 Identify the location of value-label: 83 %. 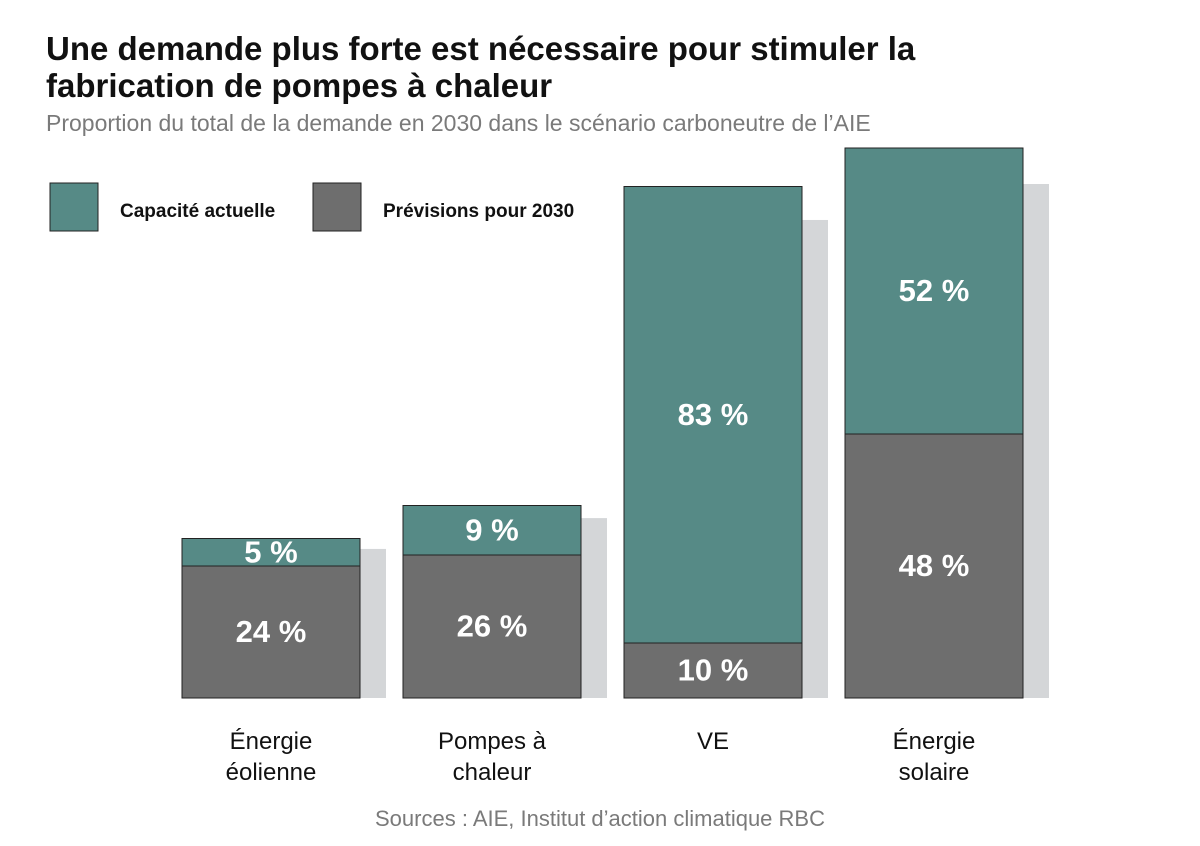
(713, 414).